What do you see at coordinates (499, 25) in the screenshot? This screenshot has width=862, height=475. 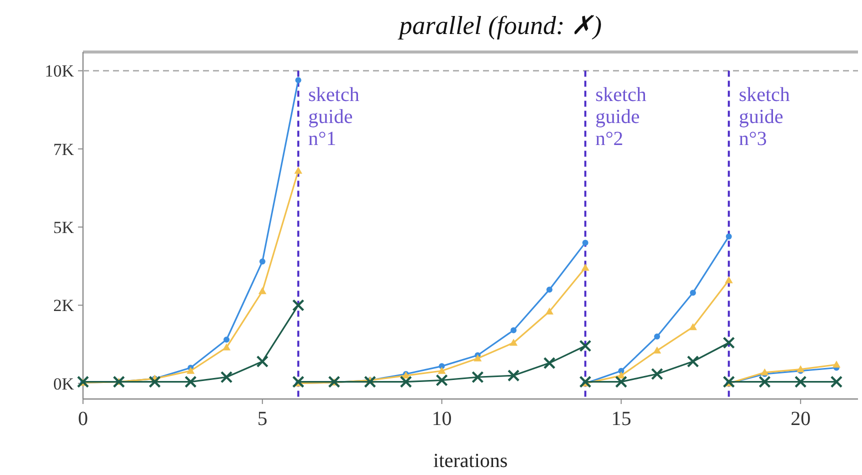 I see `chart-title: parallel (found: ✗)` at bounding box center [499, 25].